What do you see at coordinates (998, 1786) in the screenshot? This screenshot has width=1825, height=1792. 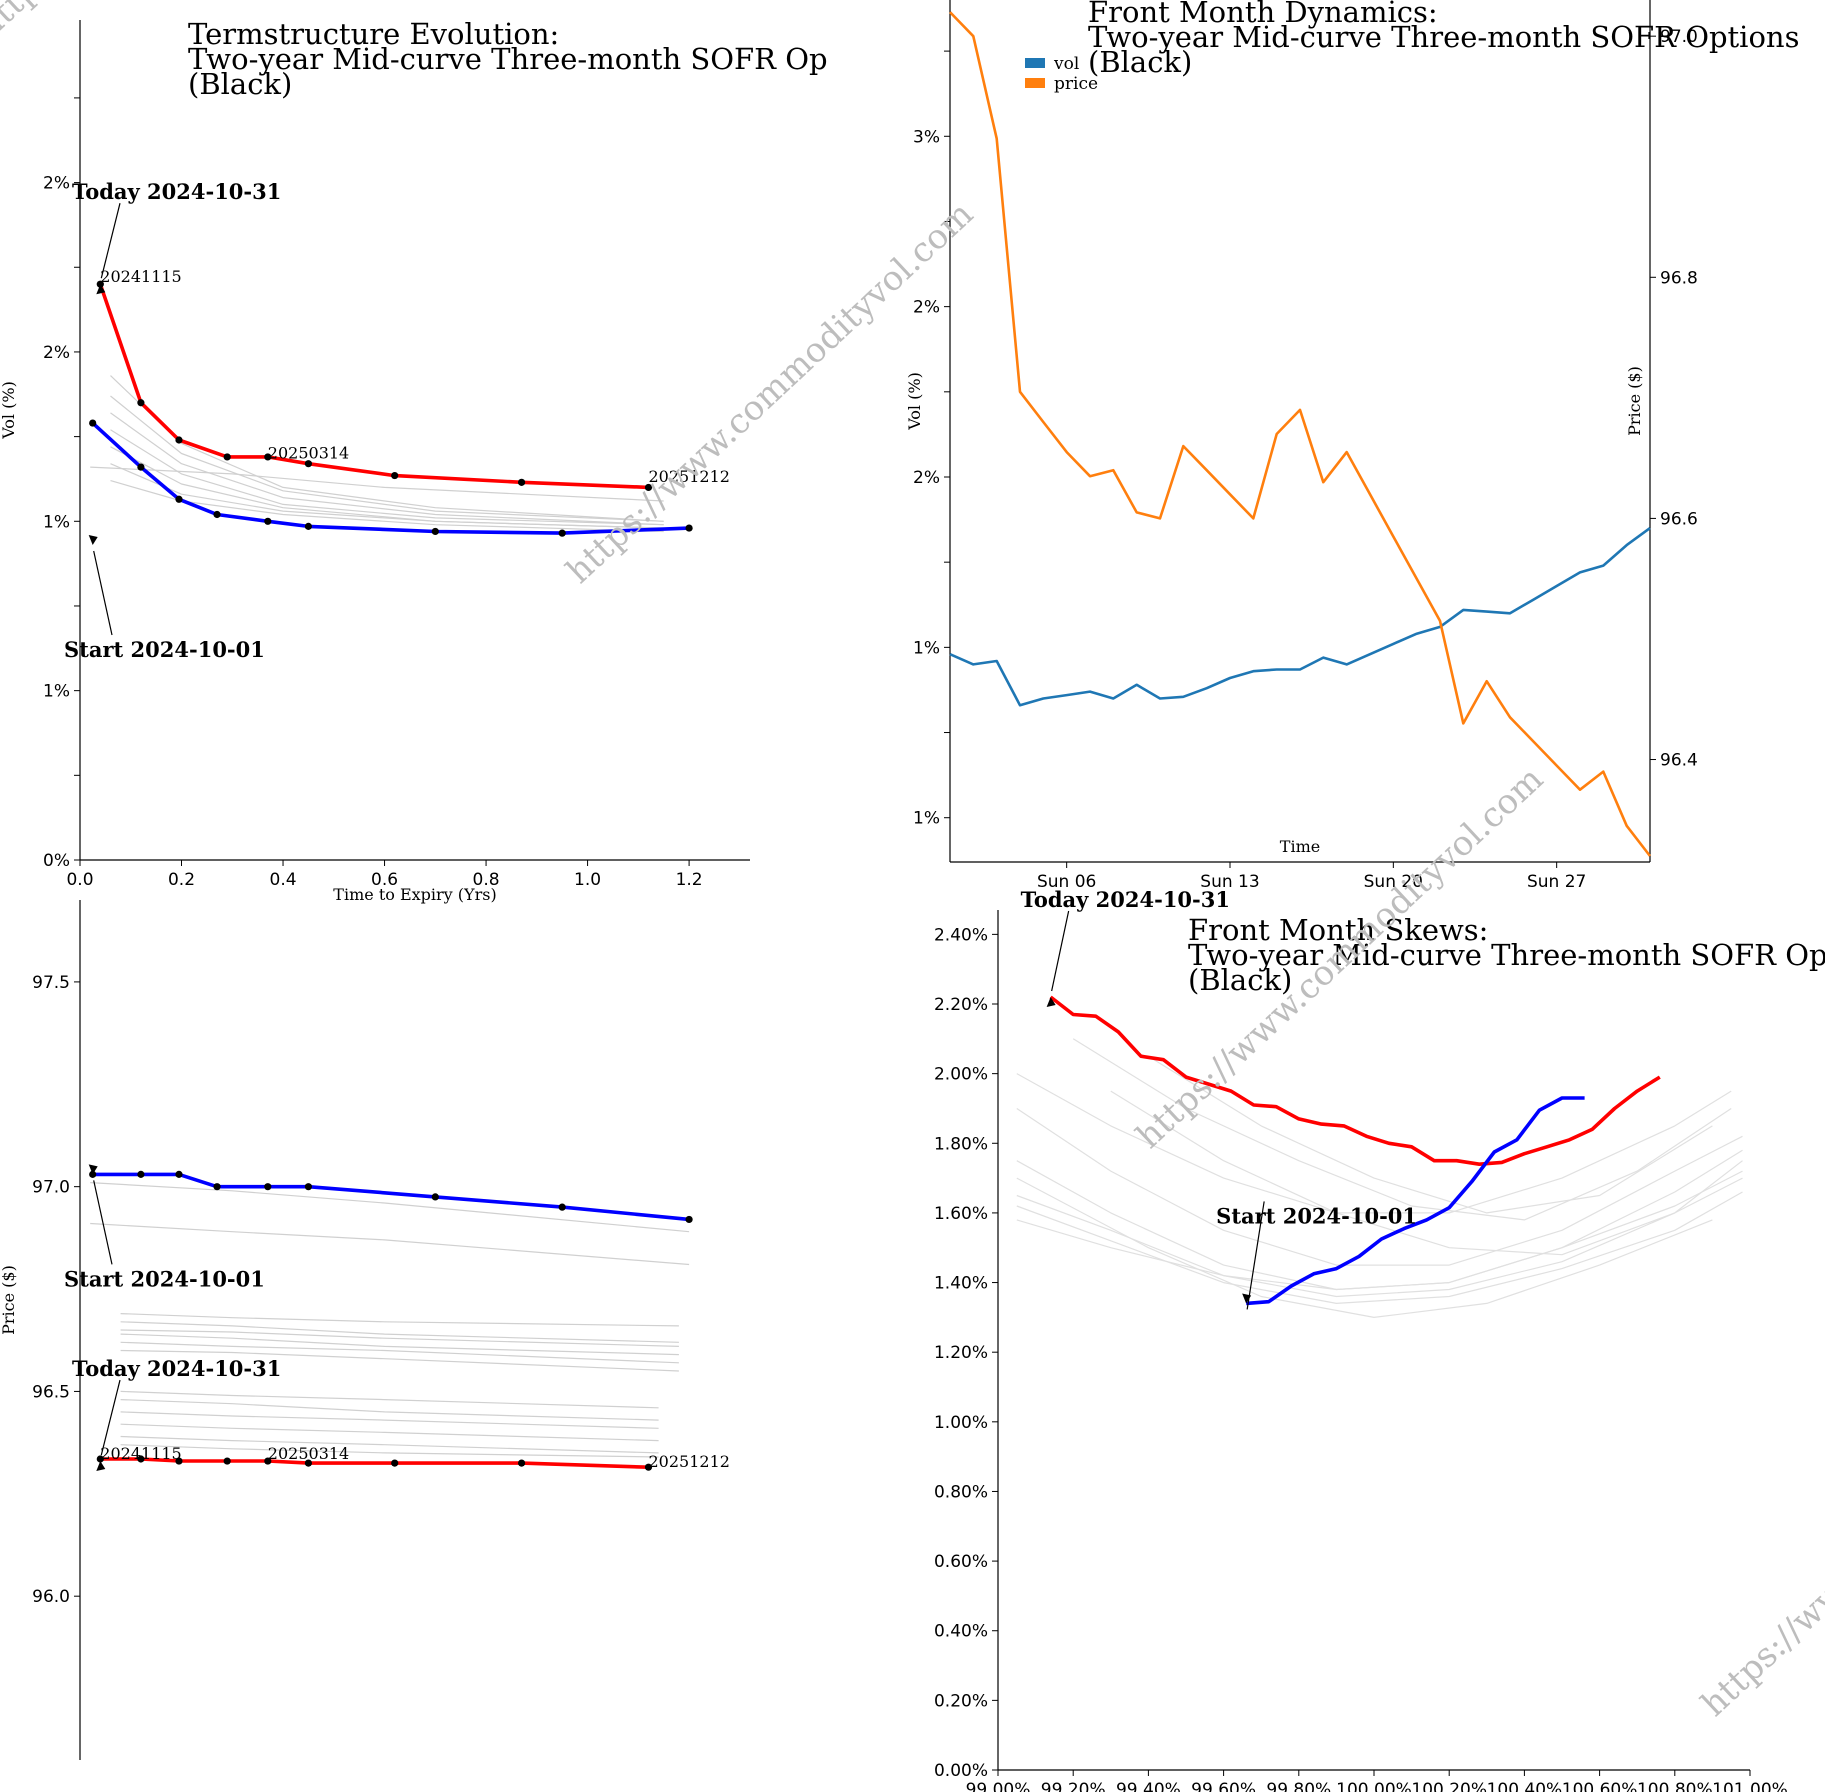 I see `x-tick-label: 99.00%` at bounding box center [998, 1786].